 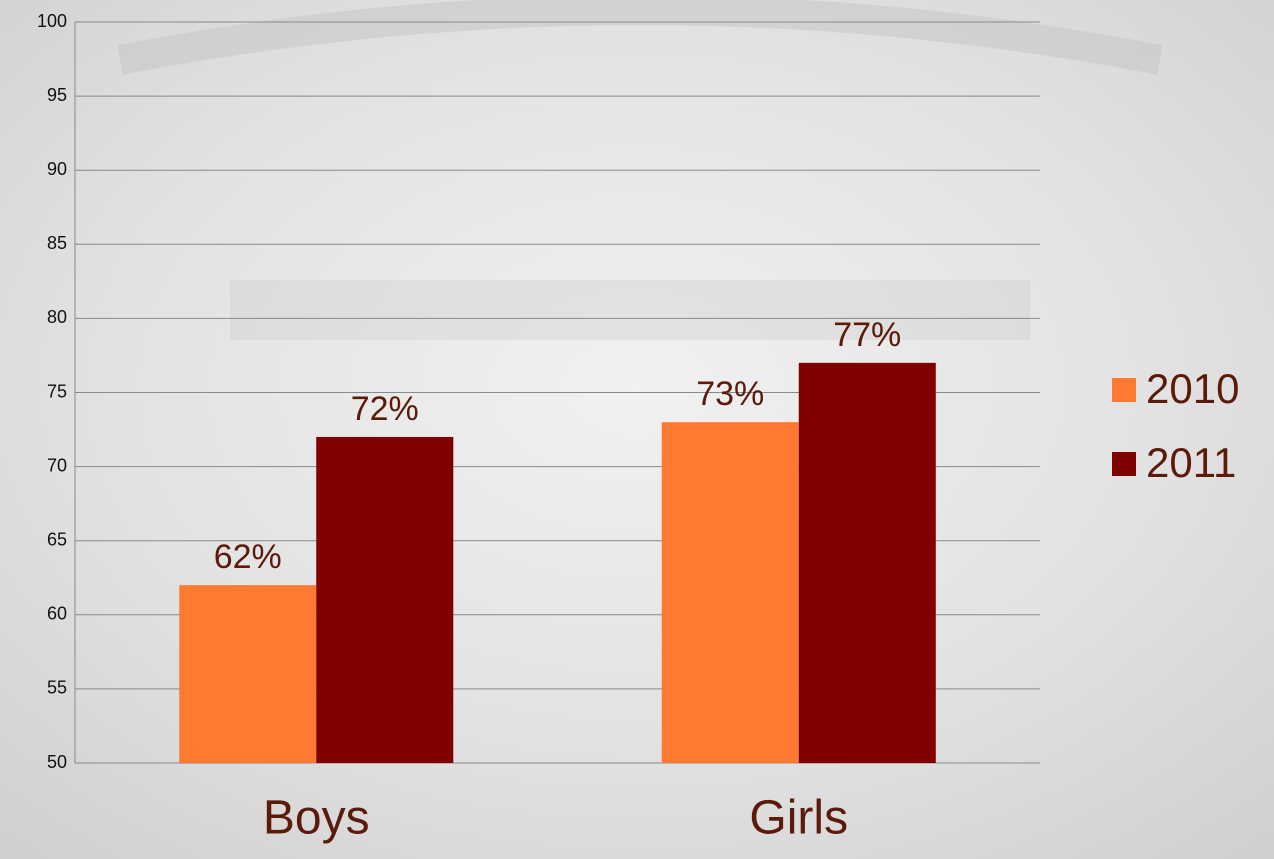 What do you see at coordinates (798, 818) in the screenshot?
I see `x-tick-label: Girls` at bounding box center [798, 818].